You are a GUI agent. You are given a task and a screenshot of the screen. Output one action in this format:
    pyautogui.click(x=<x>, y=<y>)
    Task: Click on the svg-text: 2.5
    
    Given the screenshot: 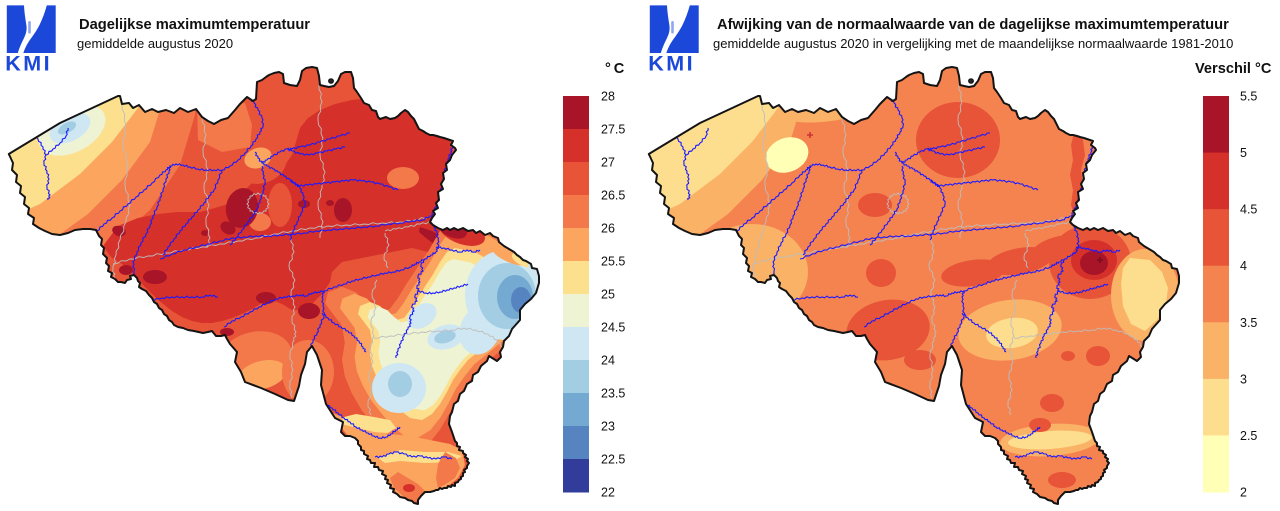 What is the action you would take?
    pyautogui.click(x=1248, y=436)
    